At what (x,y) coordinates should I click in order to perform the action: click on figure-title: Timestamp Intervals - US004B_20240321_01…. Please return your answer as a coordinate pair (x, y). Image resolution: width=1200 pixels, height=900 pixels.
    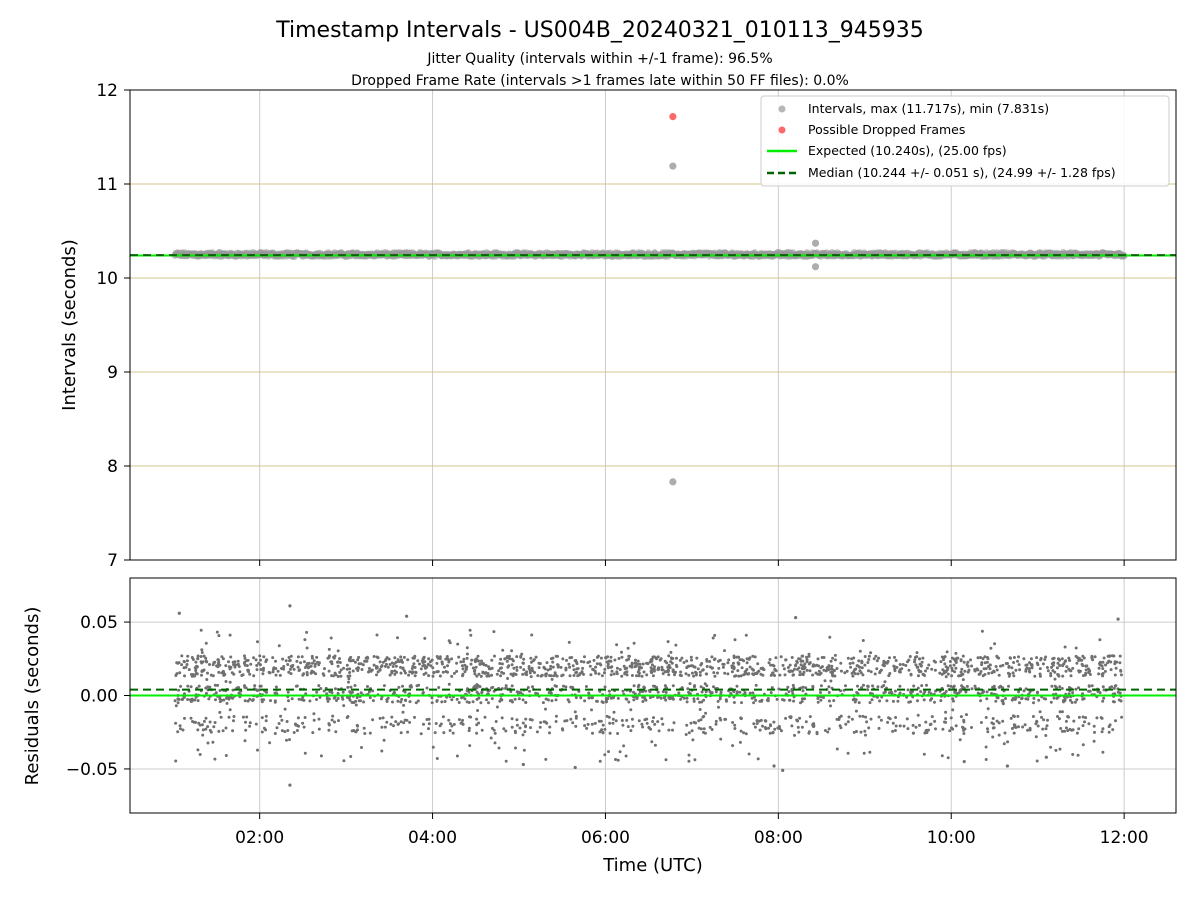
    Looking at the image, I should click on (599, 30).